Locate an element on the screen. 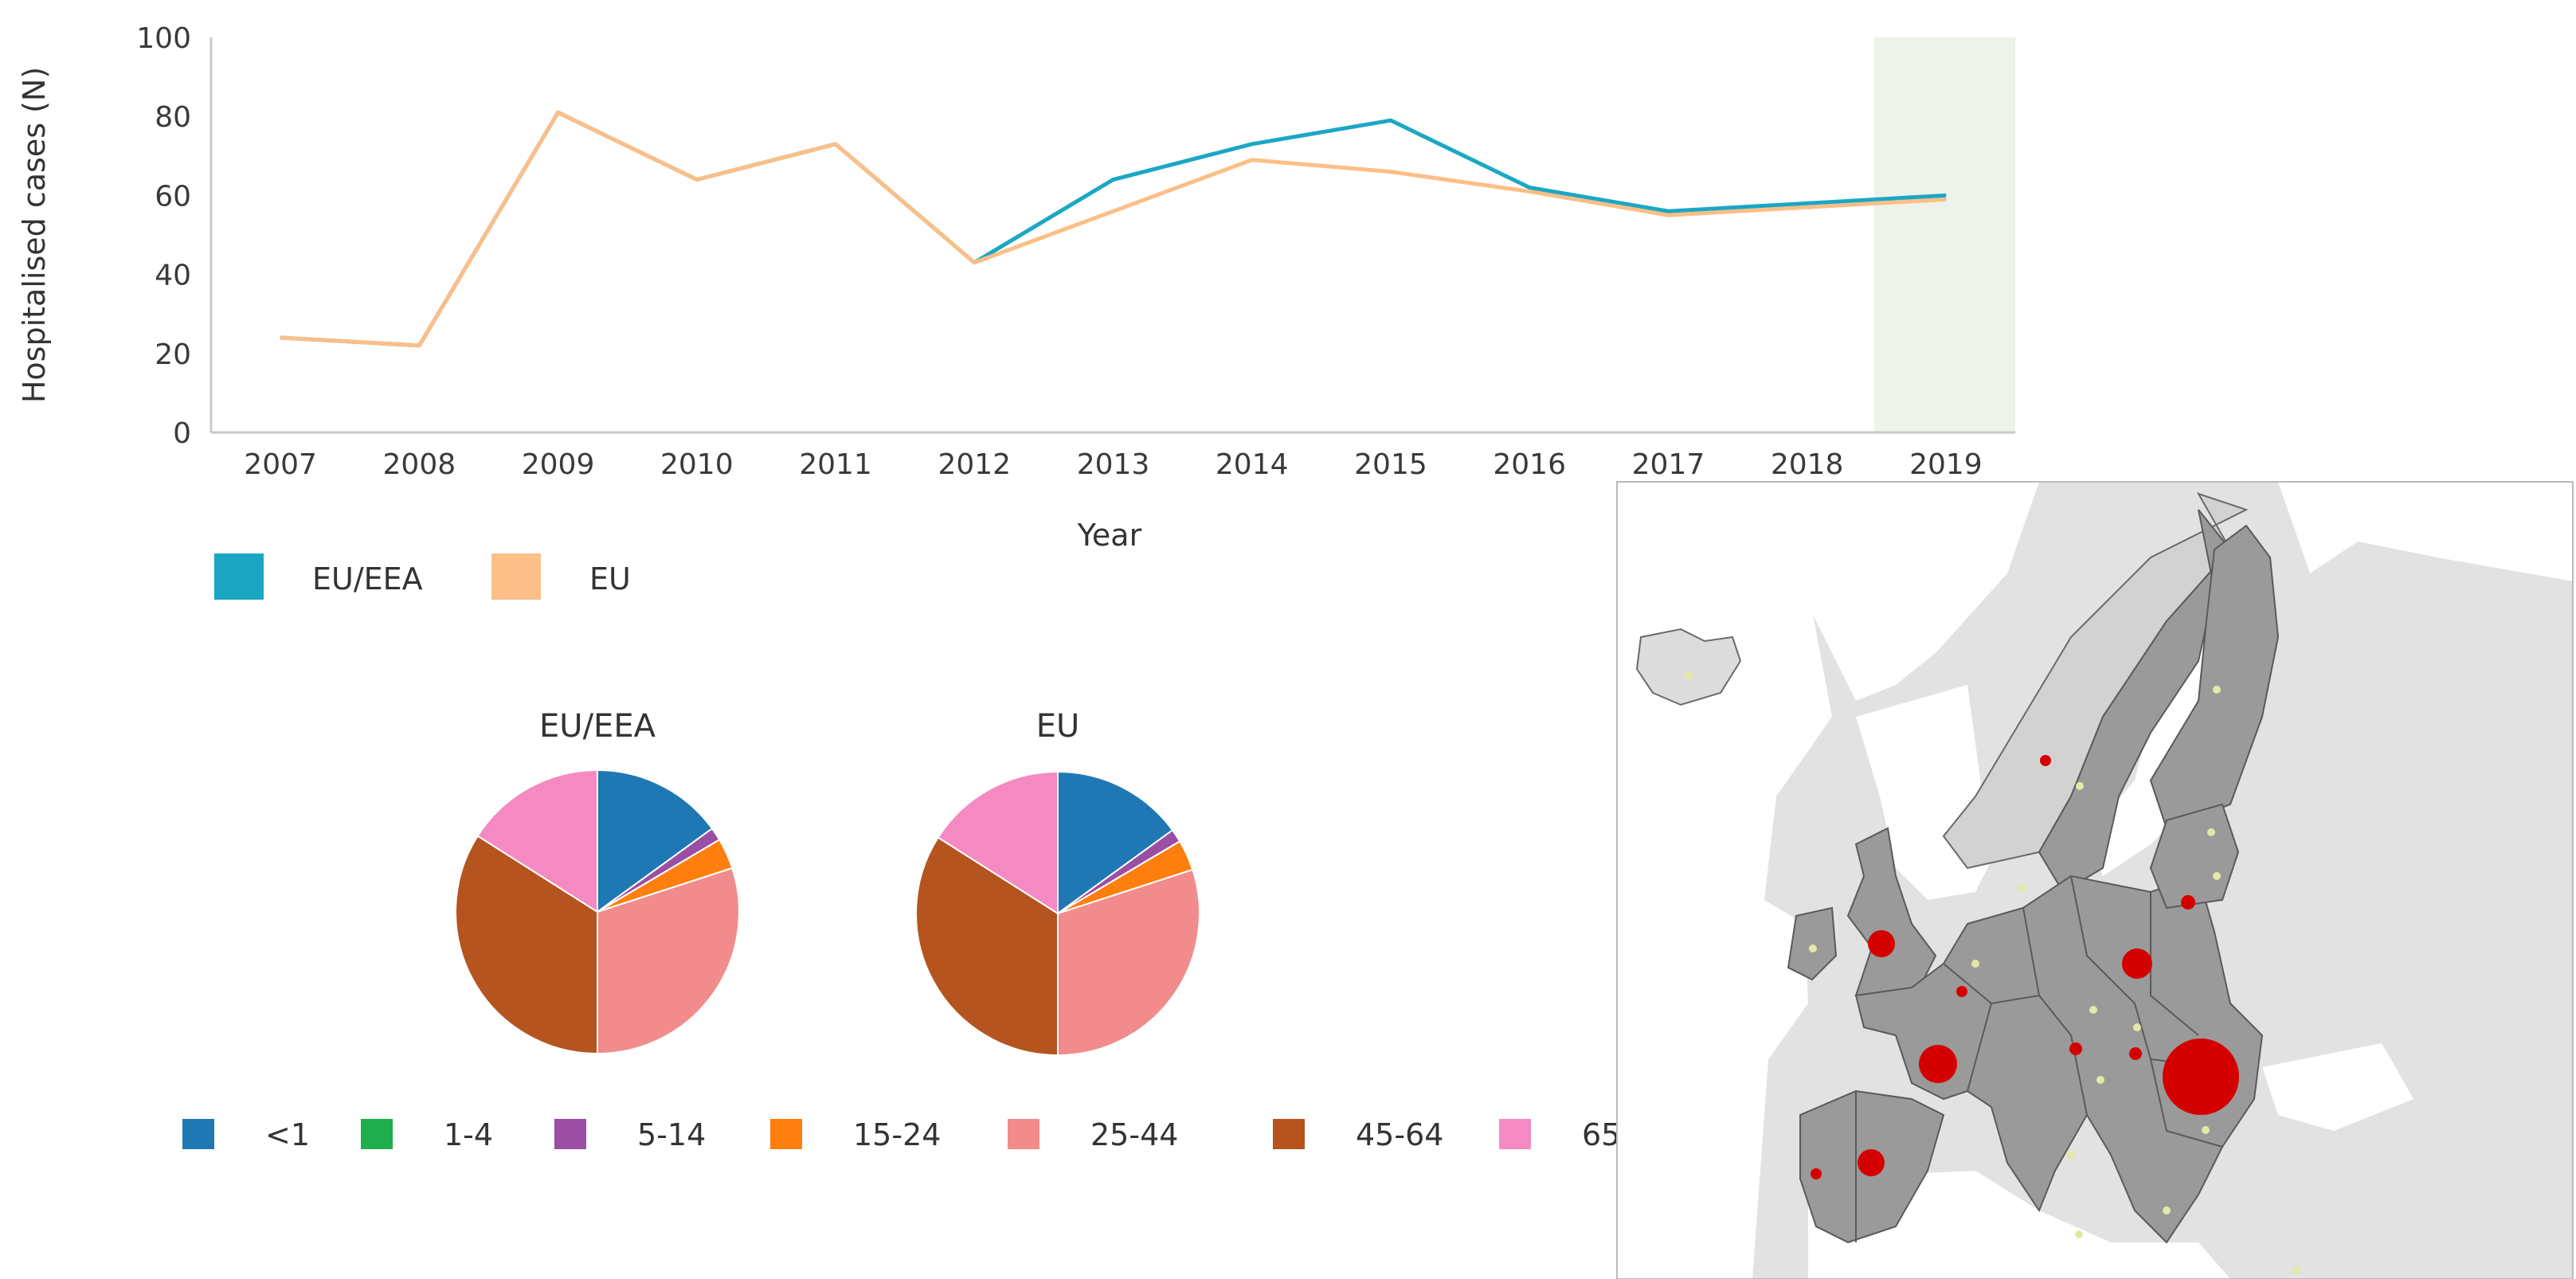 The width and height of the screenshot is (2576, 1279). finland is located at coordinates (2214, 677).